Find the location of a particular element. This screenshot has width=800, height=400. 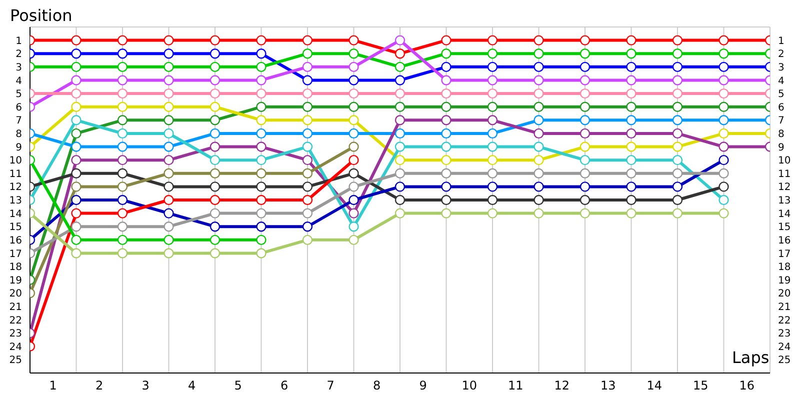

y2-tick-label: 24 is located at coordinates (784, 347).